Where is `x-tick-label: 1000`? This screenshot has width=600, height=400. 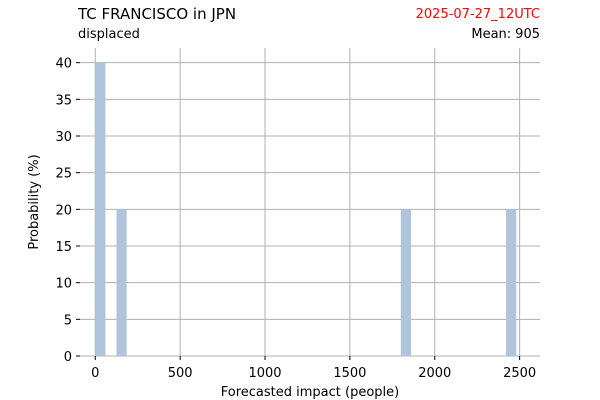
x-tick-label: 1000 is located at coordinates (264, 373).